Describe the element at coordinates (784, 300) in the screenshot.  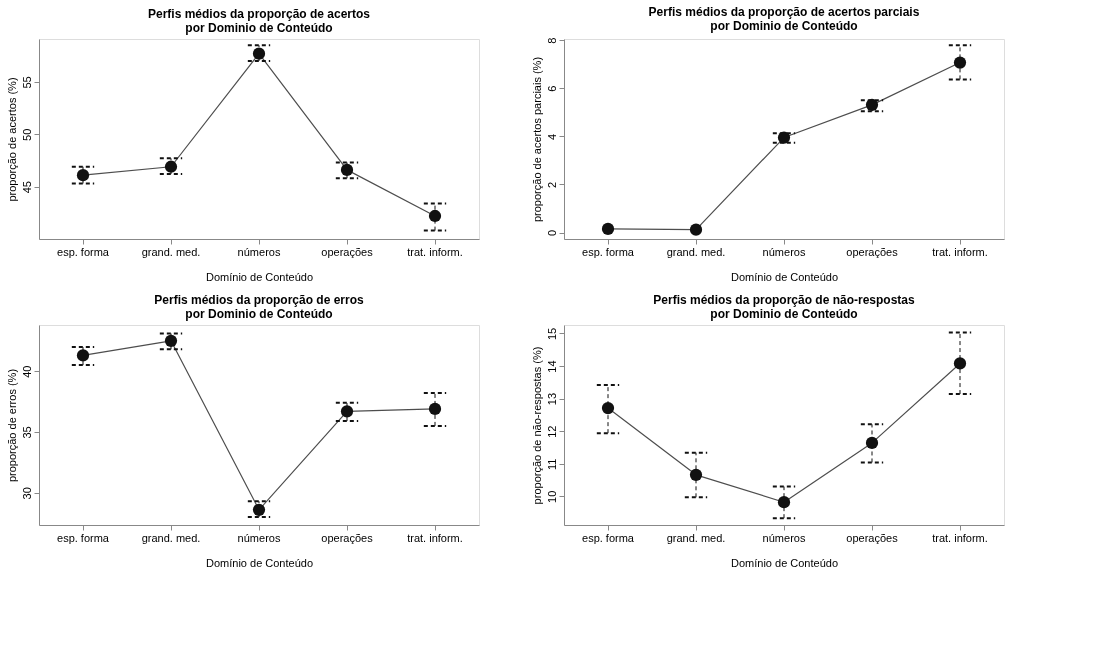
I see `text: Perfis médios da proporção de não-respostas` at that location.